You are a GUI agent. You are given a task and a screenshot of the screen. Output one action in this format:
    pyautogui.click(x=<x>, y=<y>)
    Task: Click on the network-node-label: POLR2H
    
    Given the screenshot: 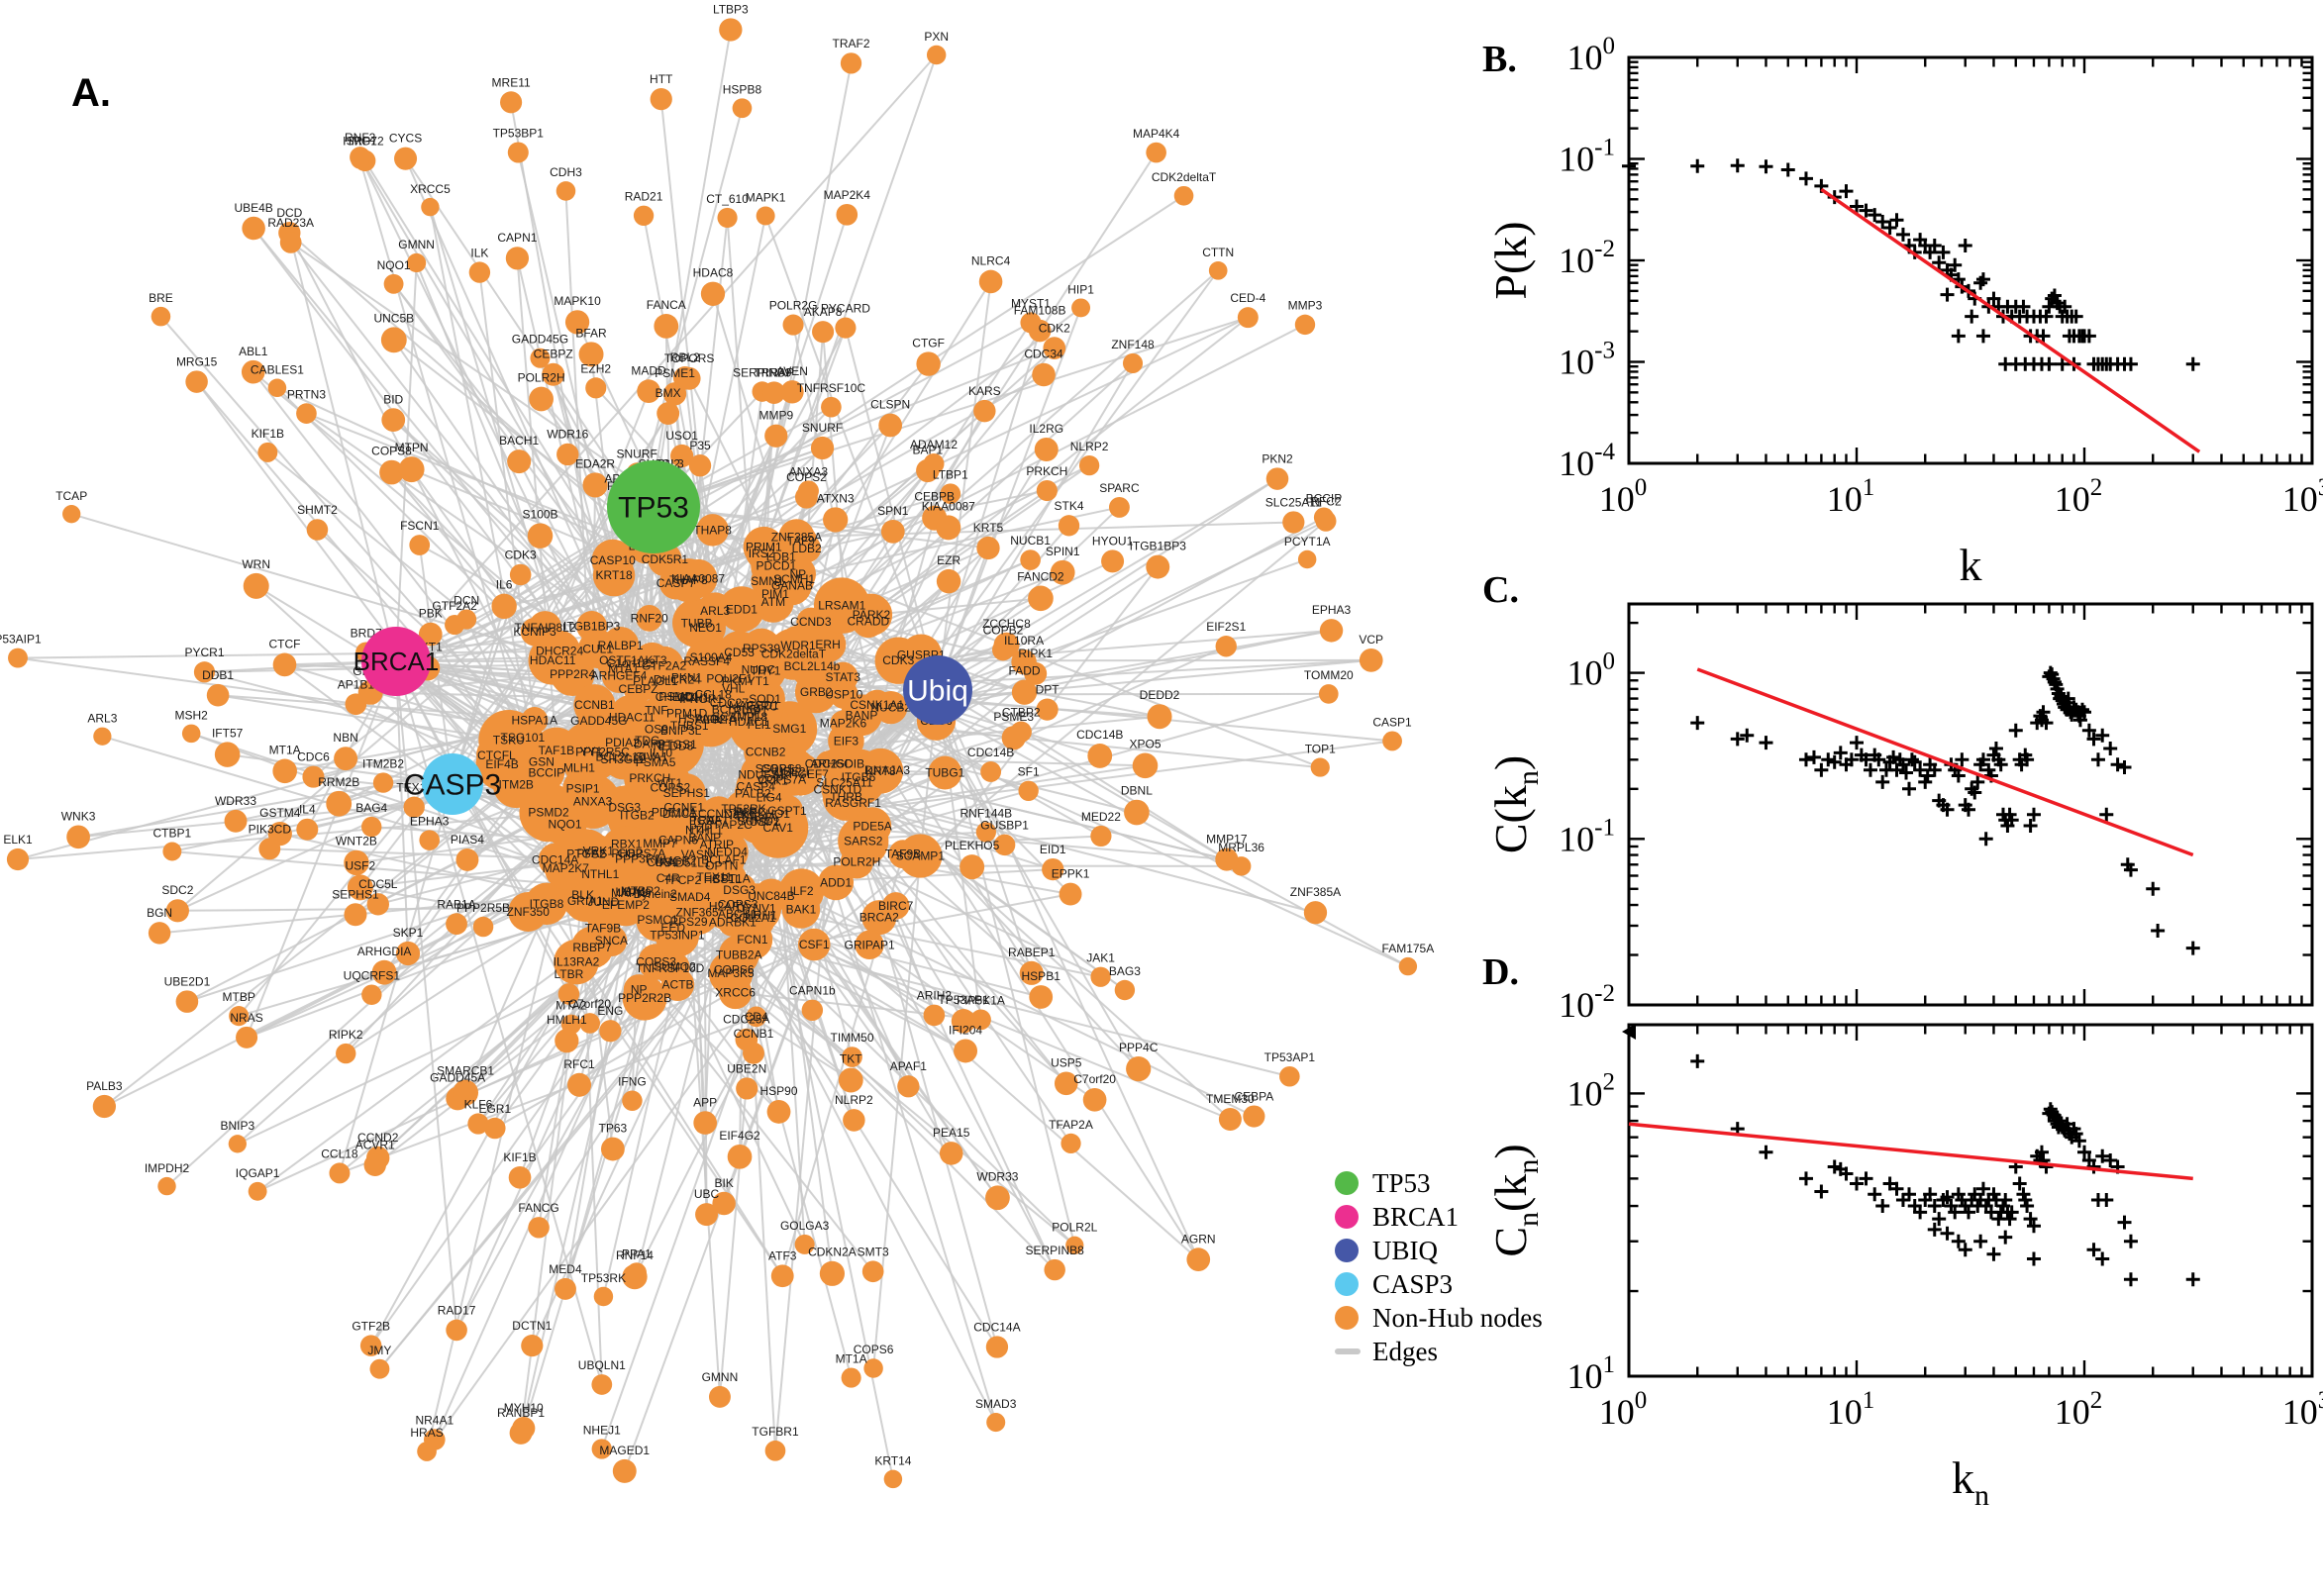 What is the action you would take?
    pyautogui.click(x=541, y=378)
    